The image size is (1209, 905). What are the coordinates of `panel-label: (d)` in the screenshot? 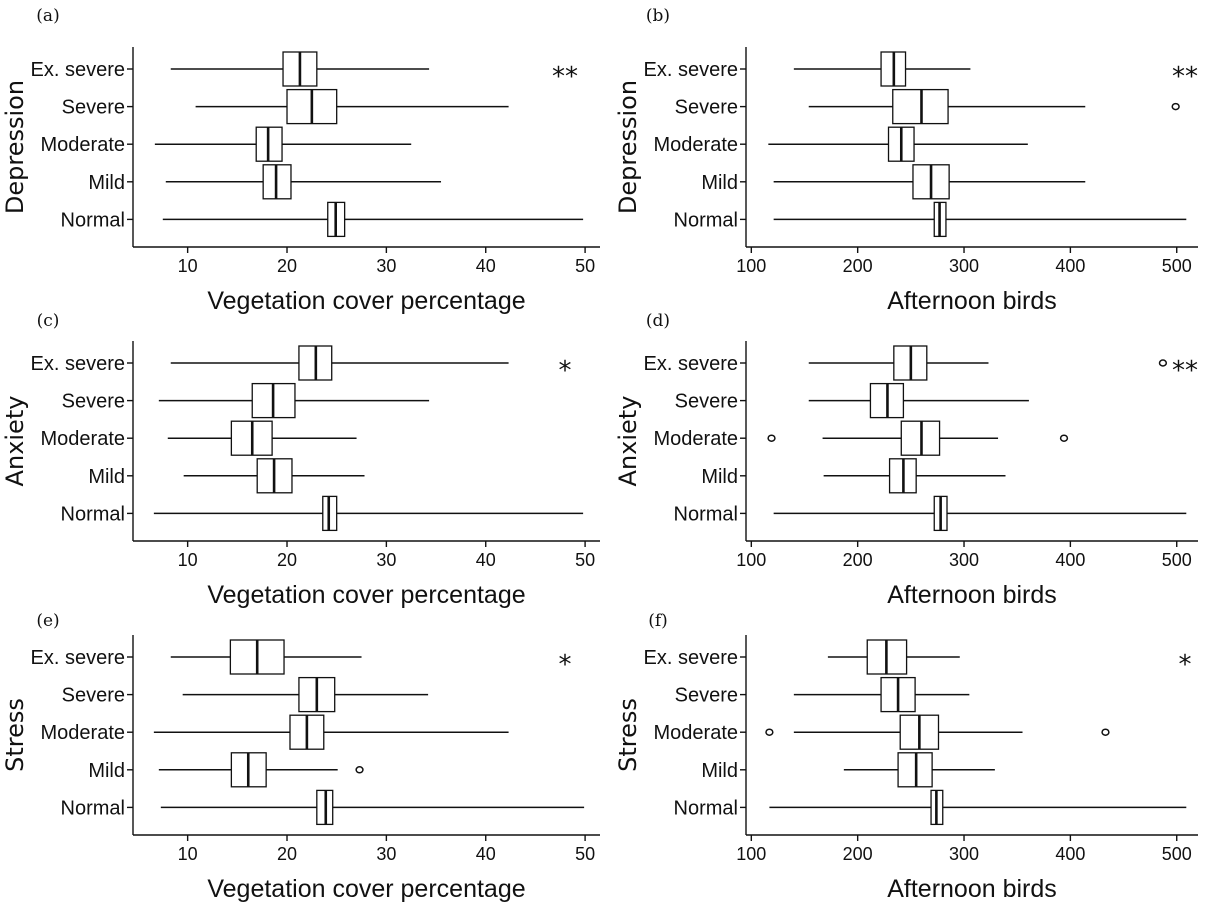 It's located at (658, 321).